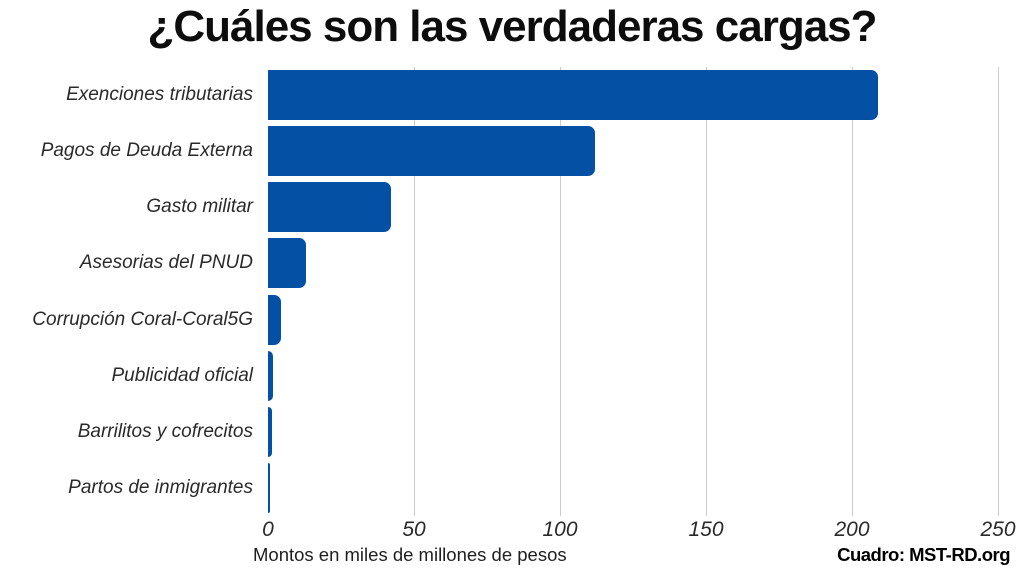 The width and height of the screenshot is (1024, 576). I want to click on source-credit: Cuadro: MST-RD.org, so click(923, 554).